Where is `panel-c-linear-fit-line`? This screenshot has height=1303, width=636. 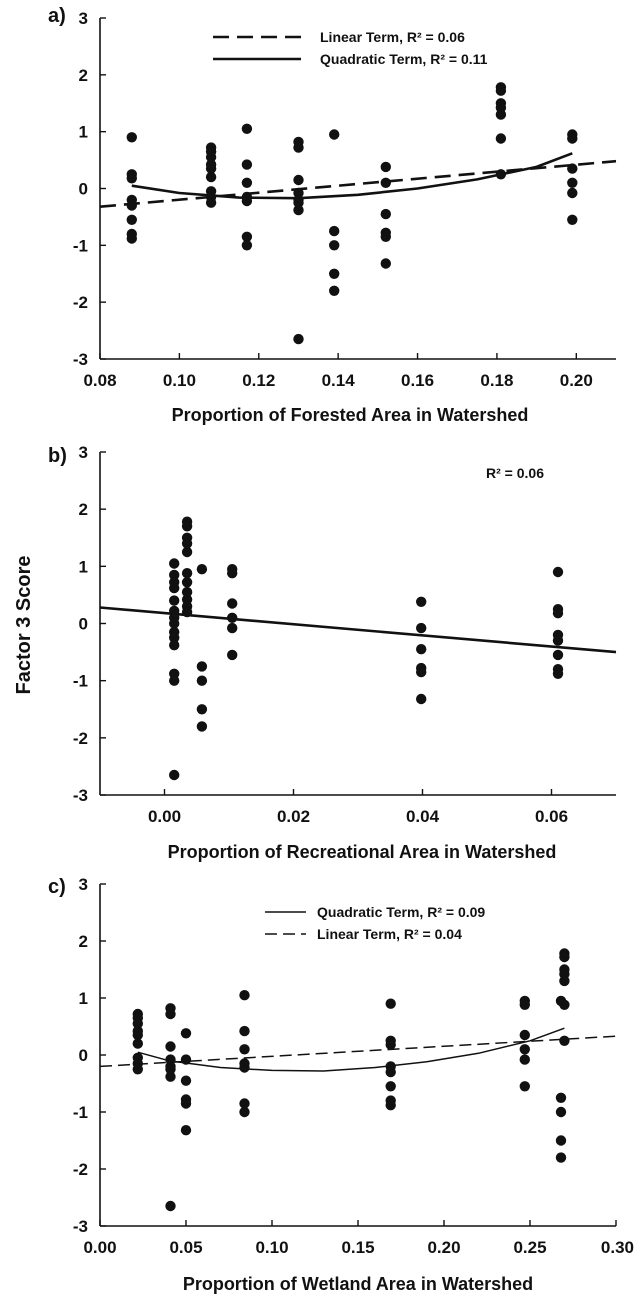
panel-c-linear-fit-line is located at coordinates (358, 1051).